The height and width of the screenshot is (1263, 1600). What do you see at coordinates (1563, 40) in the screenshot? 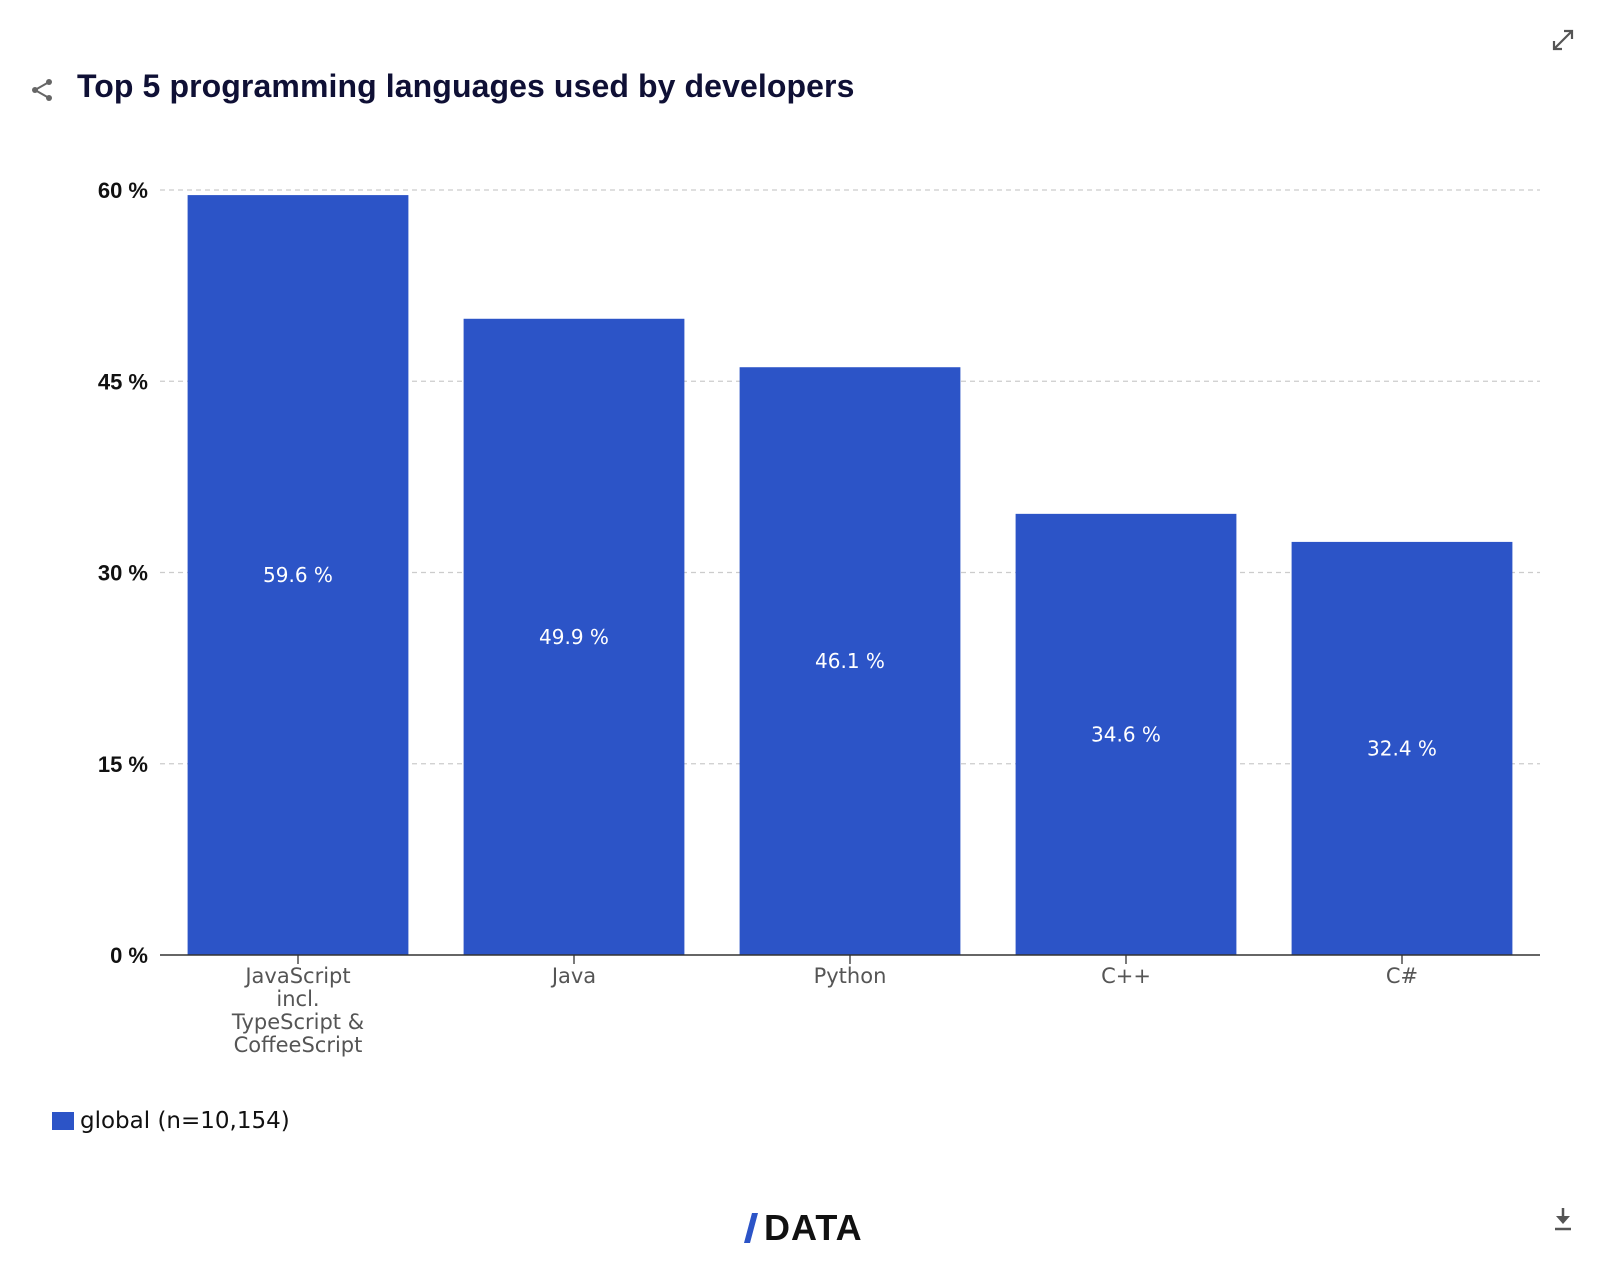
I see `expand-icon` at bounding box center [1563, 40].